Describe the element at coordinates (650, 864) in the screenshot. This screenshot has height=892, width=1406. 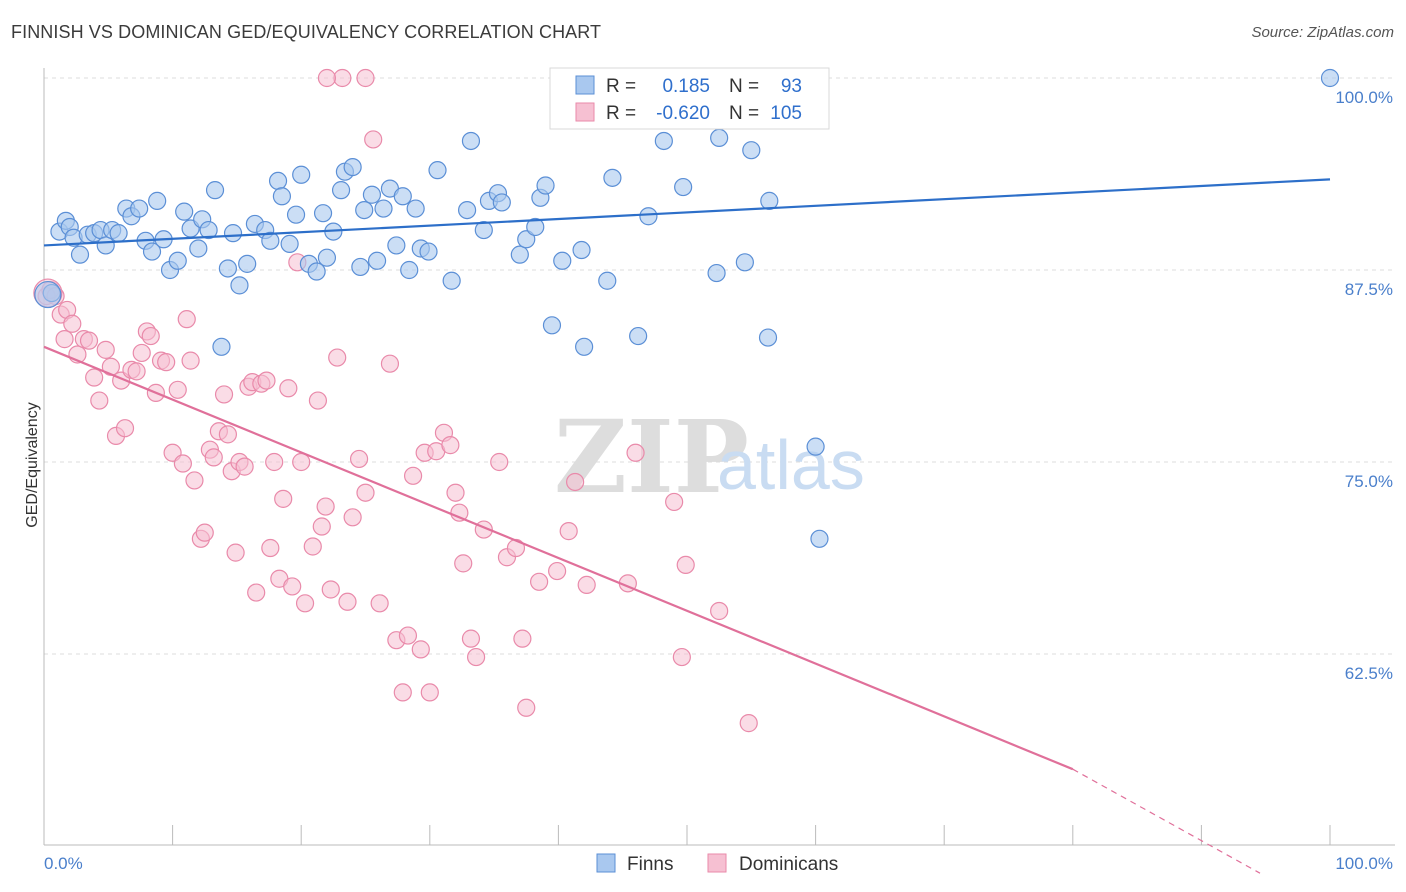
I see `bottom-legend-label-finns: Finns` at that location.